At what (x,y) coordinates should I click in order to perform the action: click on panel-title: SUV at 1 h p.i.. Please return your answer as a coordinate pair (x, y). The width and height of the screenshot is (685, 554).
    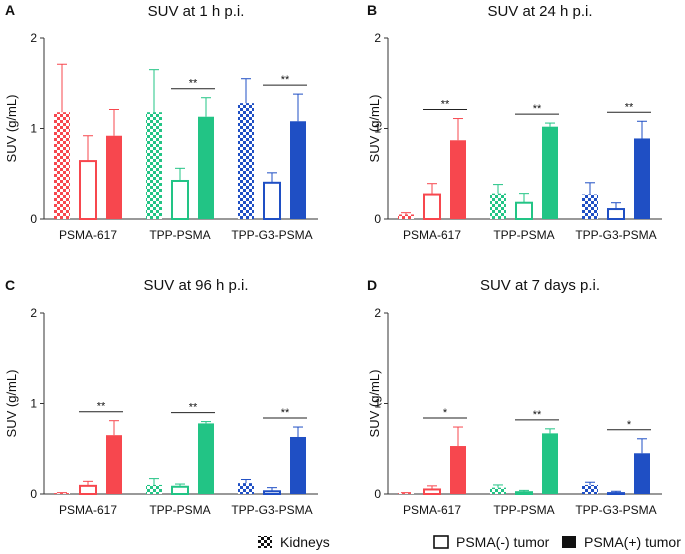
    Looking at the image, I should click on (196, 11).